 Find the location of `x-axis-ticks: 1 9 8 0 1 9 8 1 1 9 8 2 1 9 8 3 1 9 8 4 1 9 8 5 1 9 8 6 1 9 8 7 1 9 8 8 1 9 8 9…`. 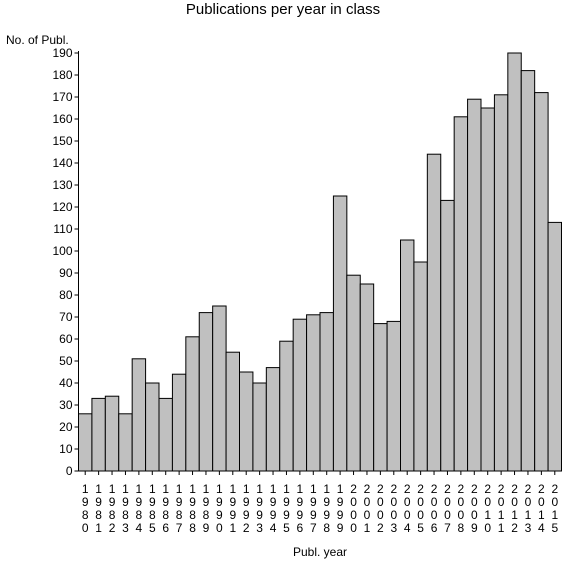

x-axis-ticks: 1 9 8 0 1 9 8 1 1 9 8 2 1 9 8 3 1 9 8 4 1 9 8 5 1 9 8 6 1 9 8 7 1 9 8 8 1 9 8 9… is located at coordinates (320, 503).